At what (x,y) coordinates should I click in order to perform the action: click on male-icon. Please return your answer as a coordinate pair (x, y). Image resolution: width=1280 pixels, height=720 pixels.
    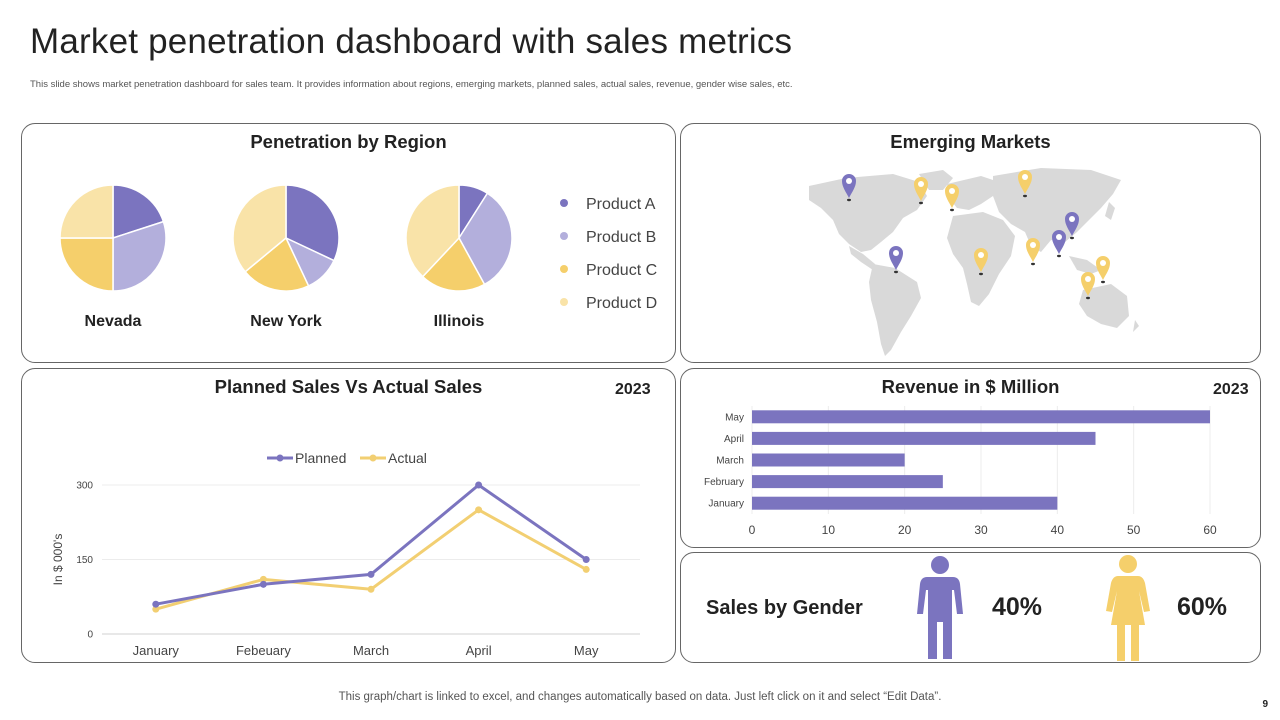
    Looking at the image, I should click on (940, 607).